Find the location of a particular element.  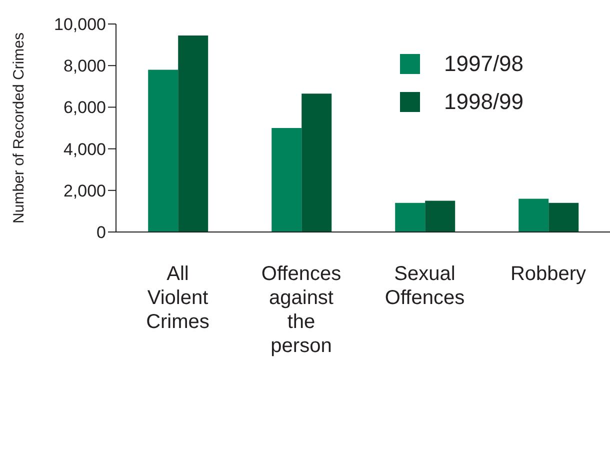

y-tick-label: 10,000 is located at coordinates (80, 24).